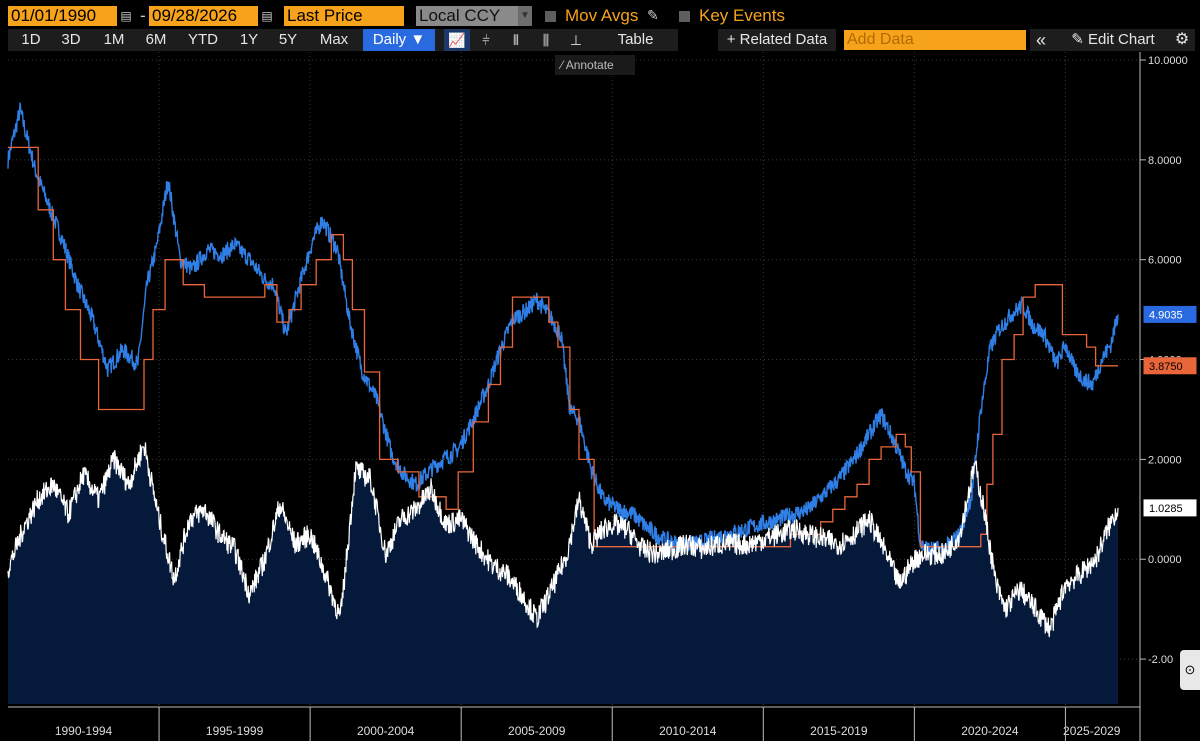  Describe the element at coordinates (1165, 560) in the screenshot. I see `y-axis-tick-label: 0.0000` at that location.